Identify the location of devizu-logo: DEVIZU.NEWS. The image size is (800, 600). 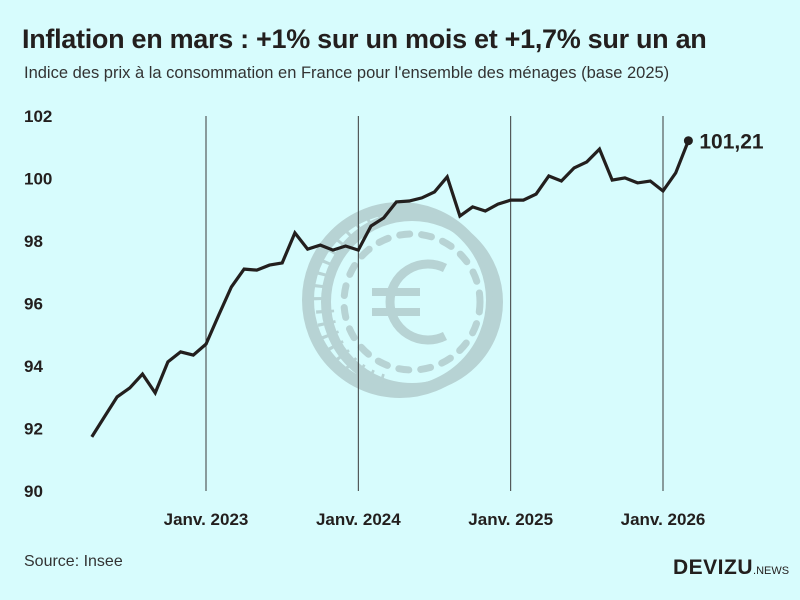
(731, 568).